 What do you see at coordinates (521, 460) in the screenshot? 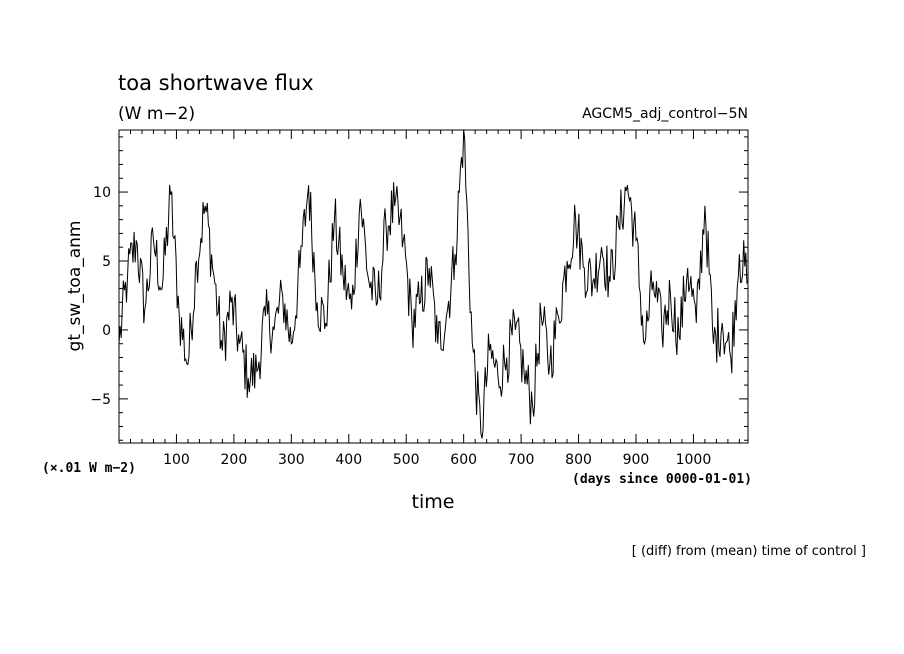
I see `x-tick-label: 700` at bounding box center [521, 460].